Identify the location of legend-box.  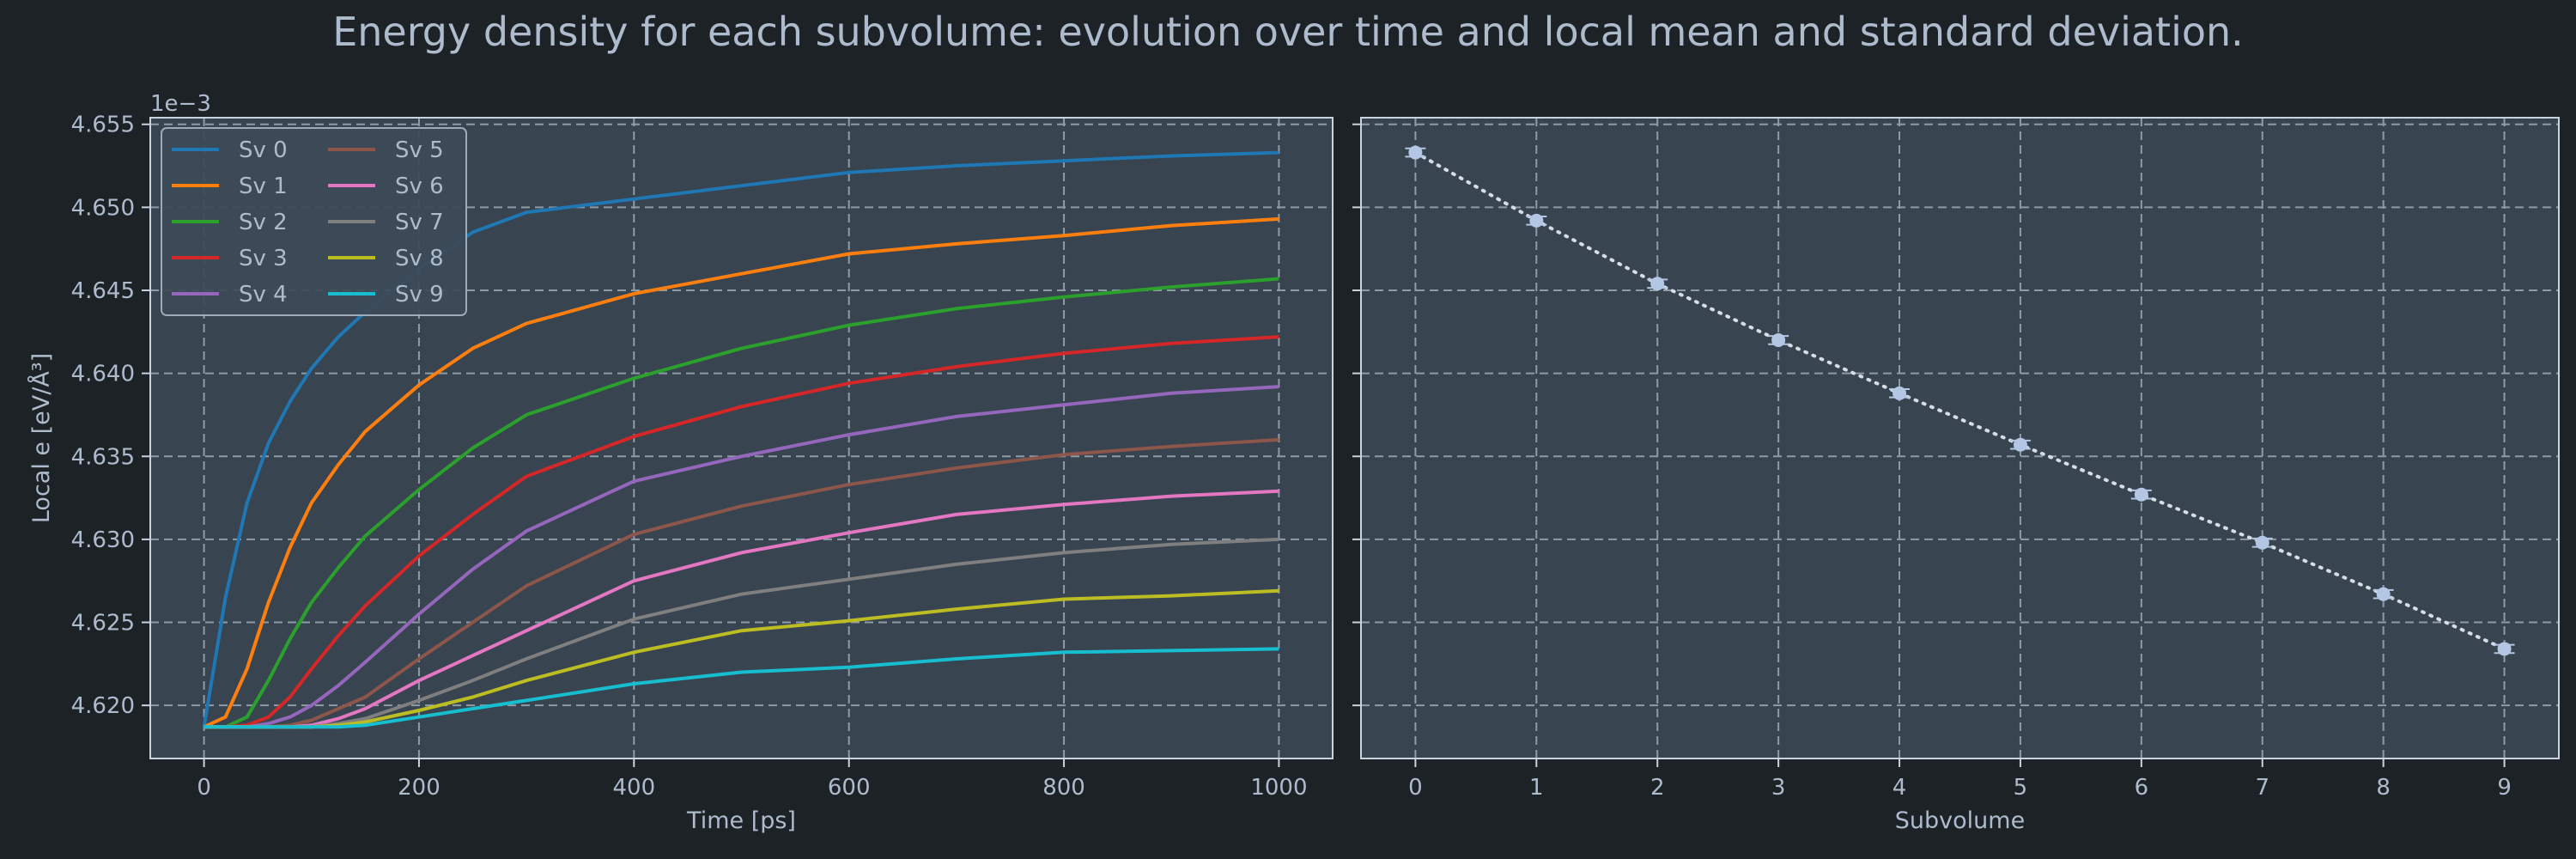
(314, 221).